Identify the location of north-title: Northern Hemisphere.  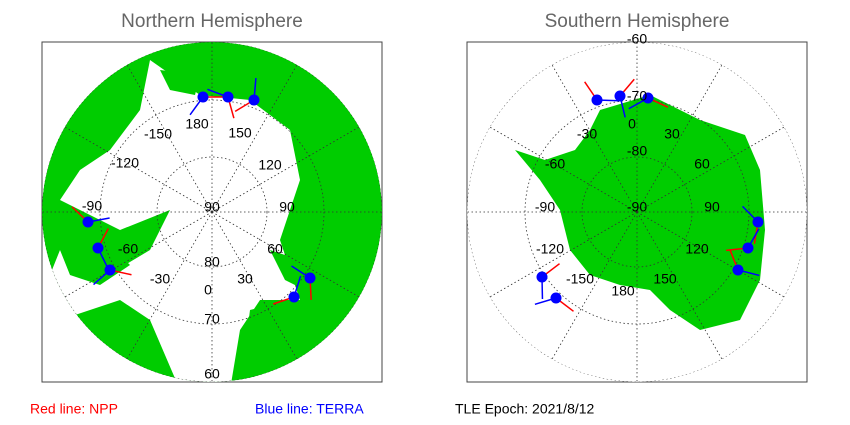
(212, 21).